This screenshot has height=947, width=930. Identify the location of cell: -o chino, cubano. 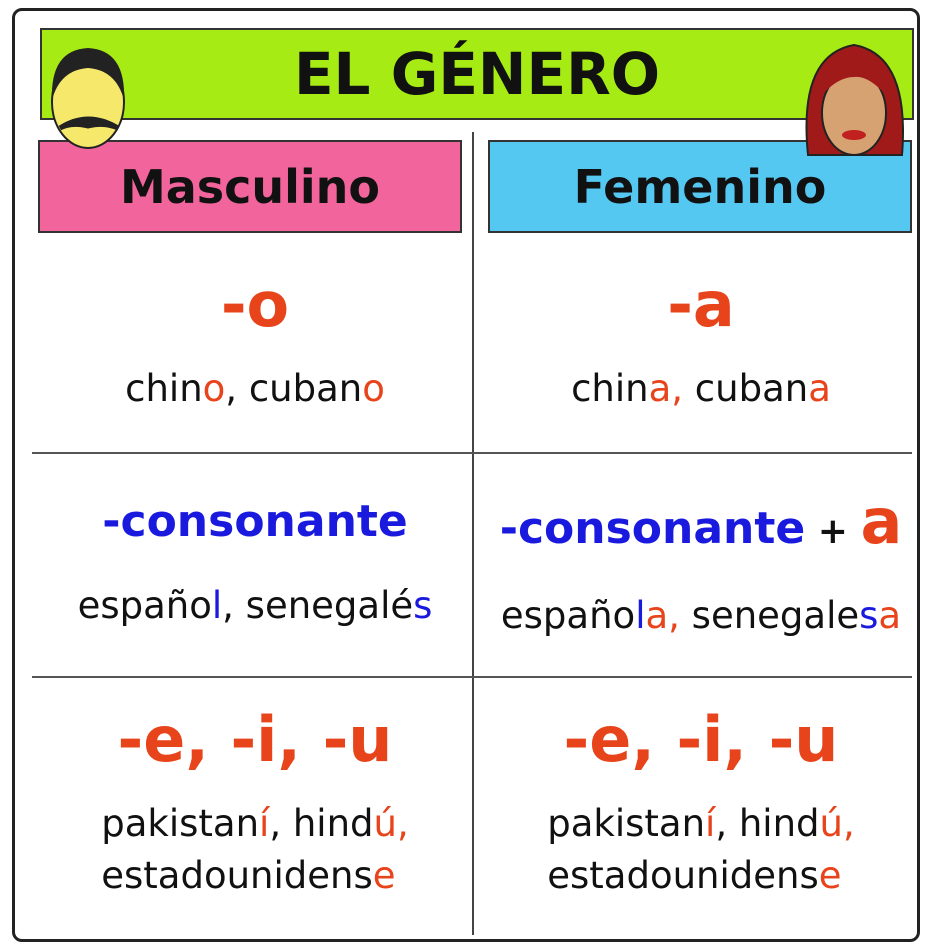
(255, 340).